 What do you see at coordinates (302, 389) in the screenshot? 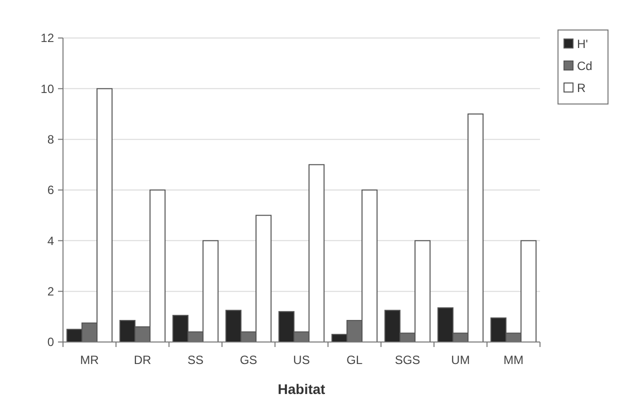
I see `x-axis-title: Habitat` at bounding box center [302, 389].